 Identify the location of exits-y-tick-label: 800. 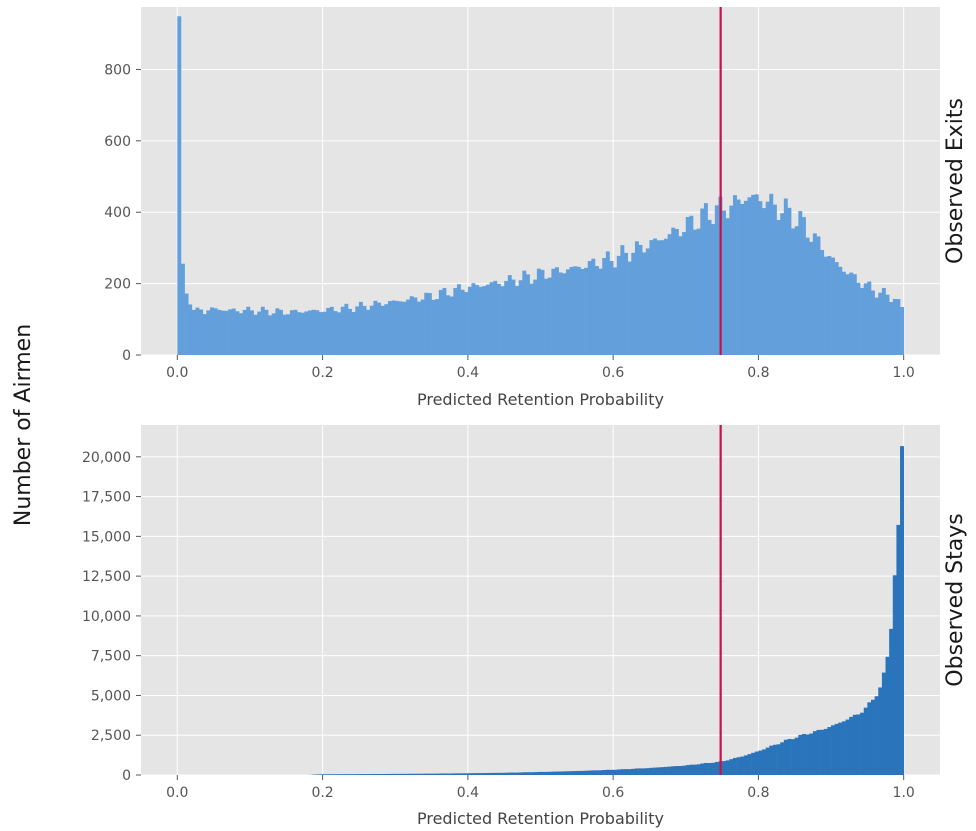
(117, 70).